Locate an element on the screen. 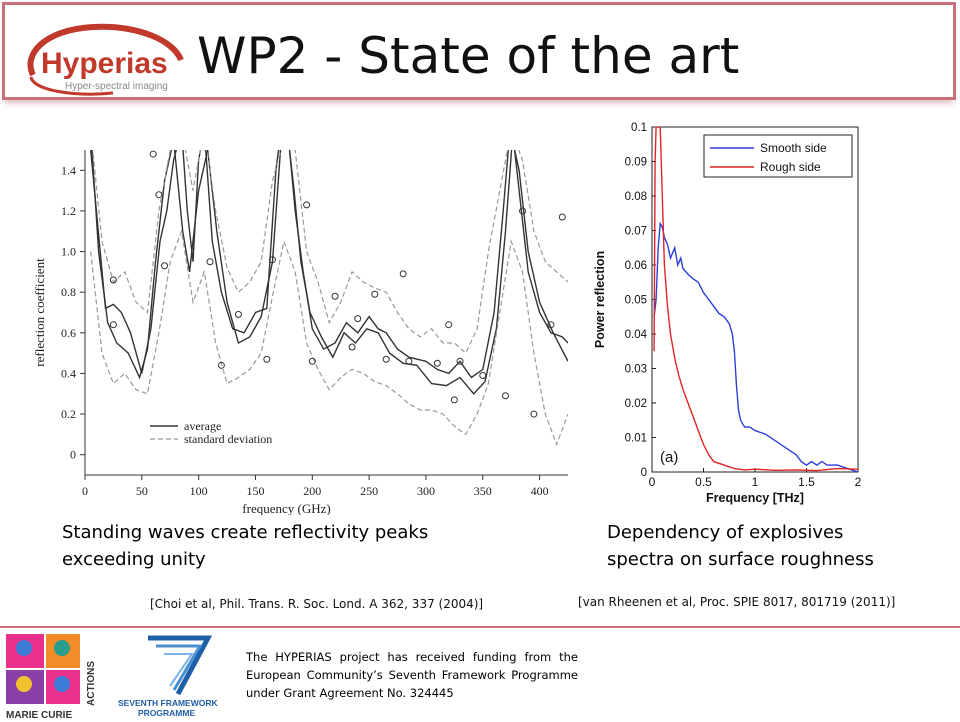  left-caption-line2: exceeding unity is located at coordinates (134, 559).